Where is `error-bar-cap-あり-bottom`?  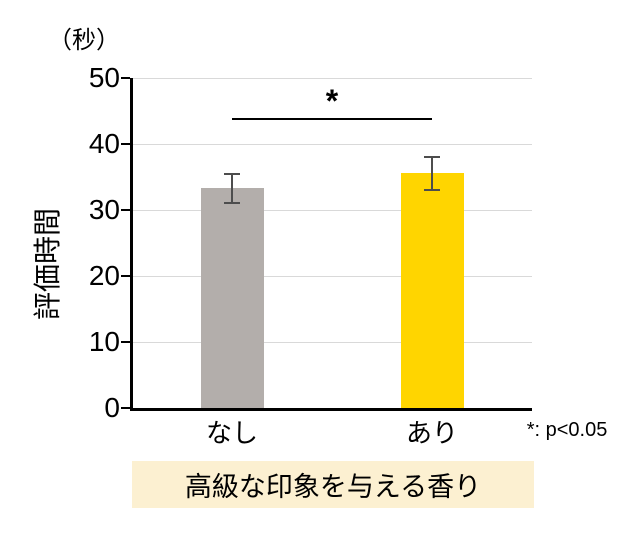 error-bar-cap-あり-bottom is located at coordinates (432, 190).